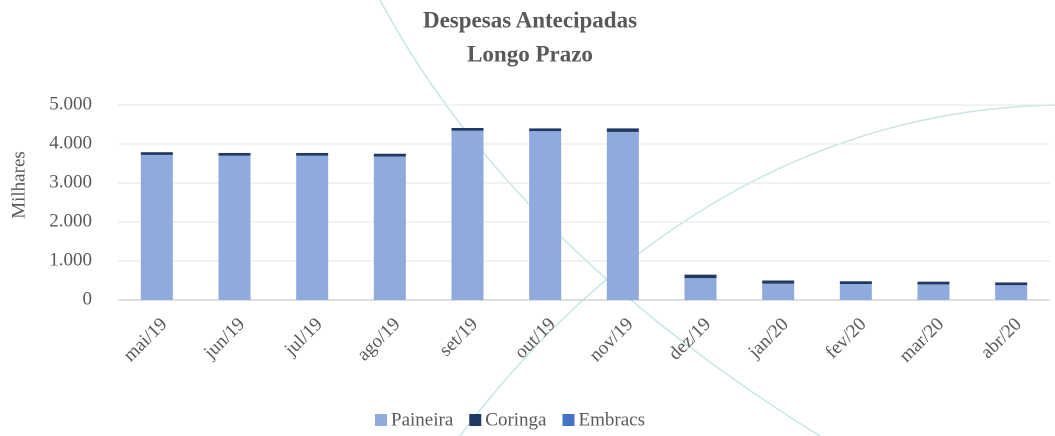  I want to click on legend-label: Coringa, so click(516, 419).